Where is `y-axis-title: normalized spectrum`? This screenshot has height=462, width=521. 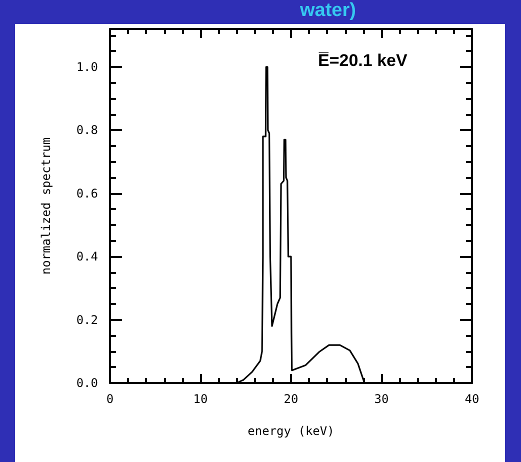 y-axis-title: normalized spectrum is located at coordinates (46, 206).